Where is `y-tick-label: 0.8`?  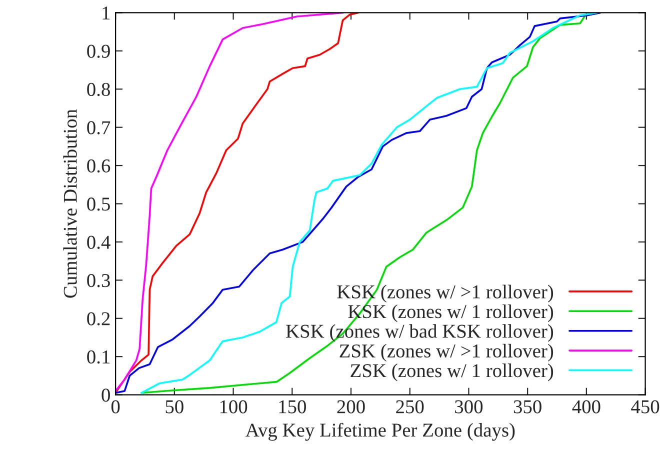
y-tick-label: 0.8 is located at coordinates (98, 89).